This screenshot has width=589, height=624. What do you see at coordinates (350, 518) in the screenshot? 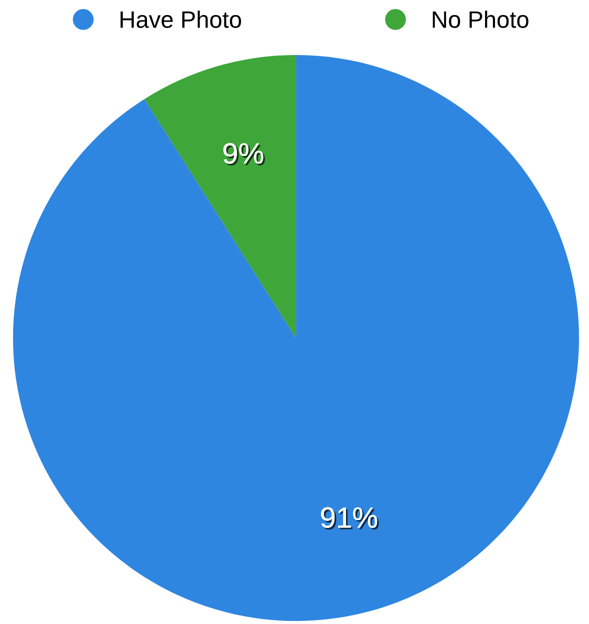
I see `data-label: 91%` at bounding box center [350, 518].